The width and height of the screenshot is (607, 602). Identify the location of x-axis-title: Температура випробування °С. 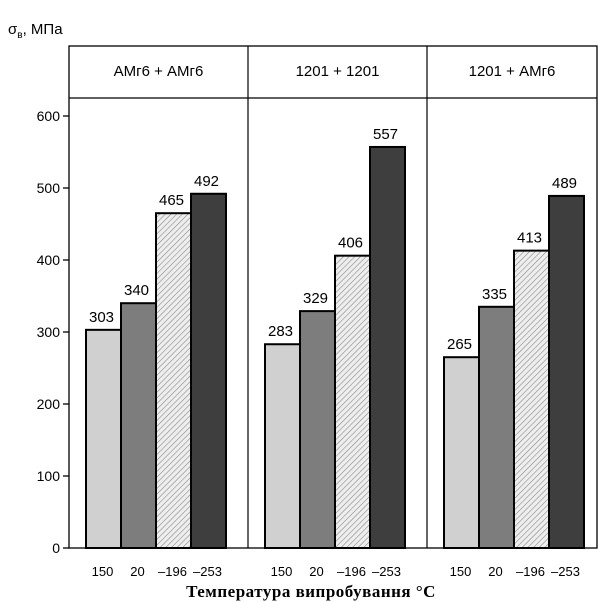
(311, 591).